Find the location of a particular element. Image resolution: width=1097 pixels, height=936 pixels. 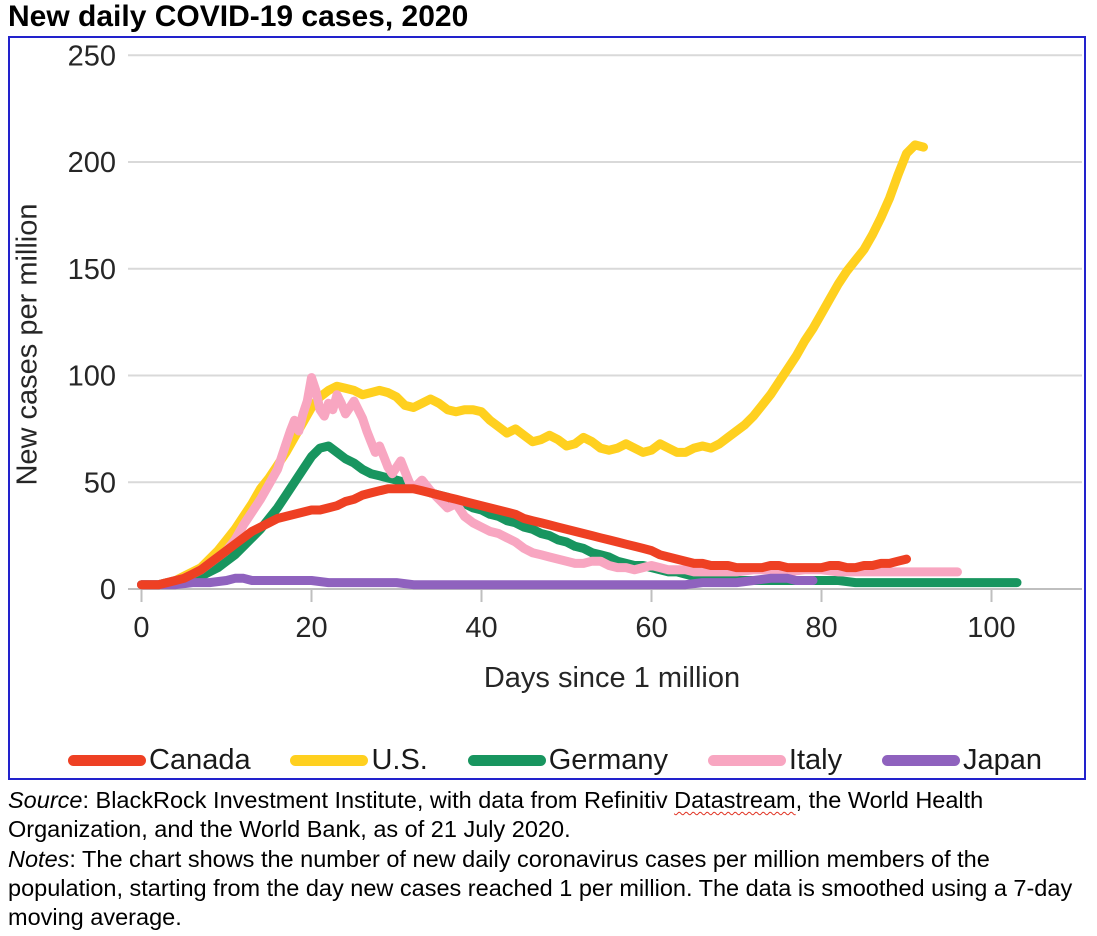

us-line-swatch is located at coordinates (329, 760).